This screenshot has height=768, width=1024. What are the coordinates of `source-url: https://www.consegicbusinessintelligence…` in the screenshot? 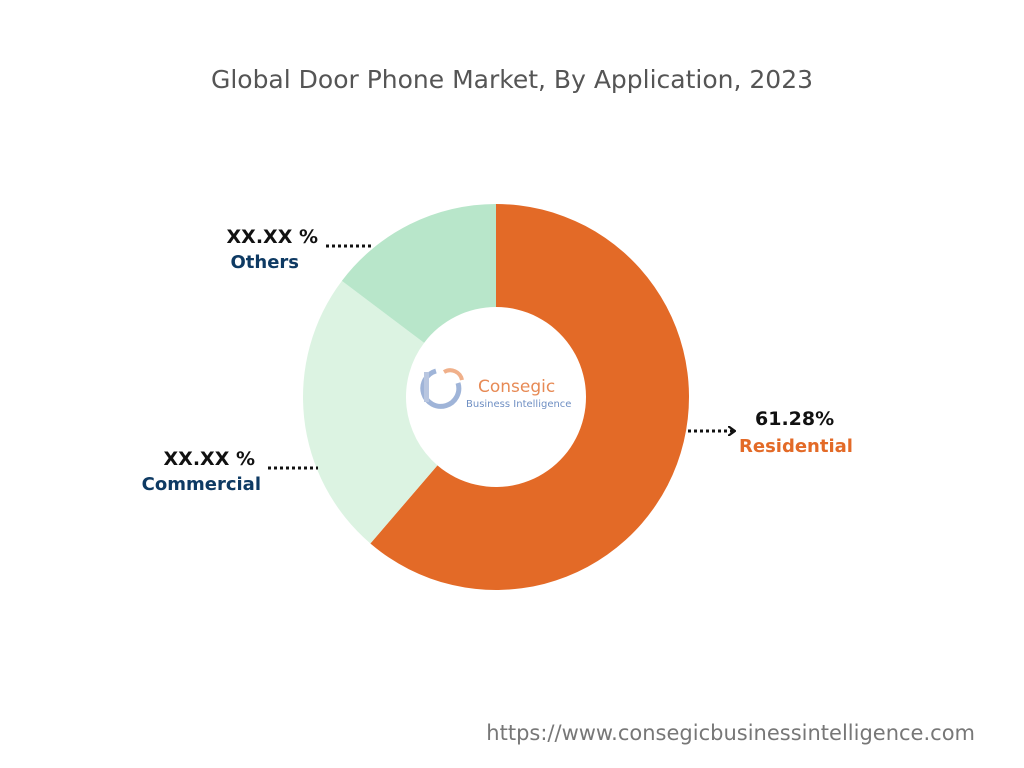 It's located at (730, 733).